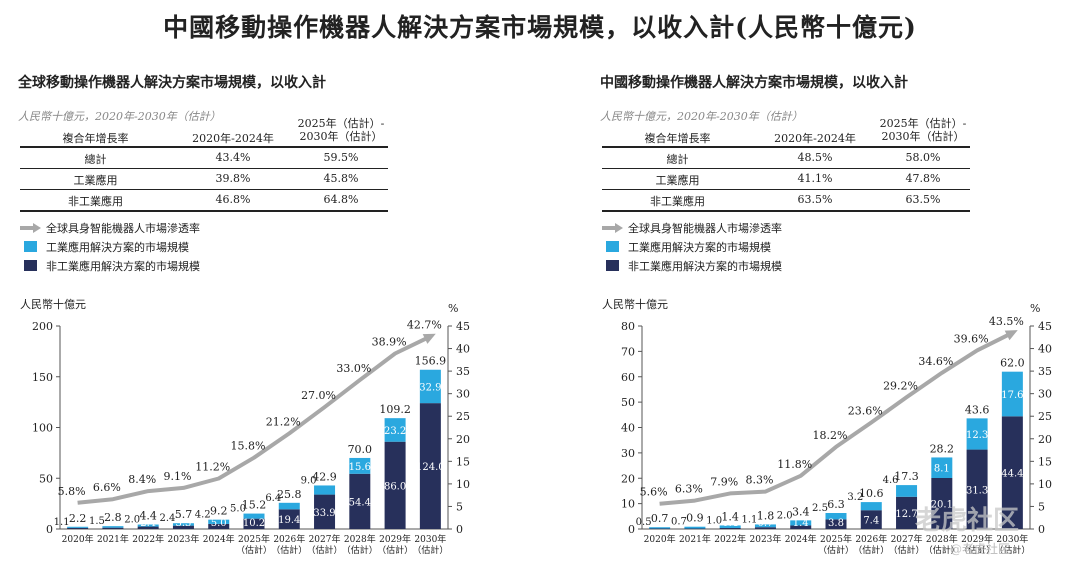 Image resolution: width=1080 pixels, height=578 pixels. I want to click on line-point-label: 8.4%, so click(142, 479).